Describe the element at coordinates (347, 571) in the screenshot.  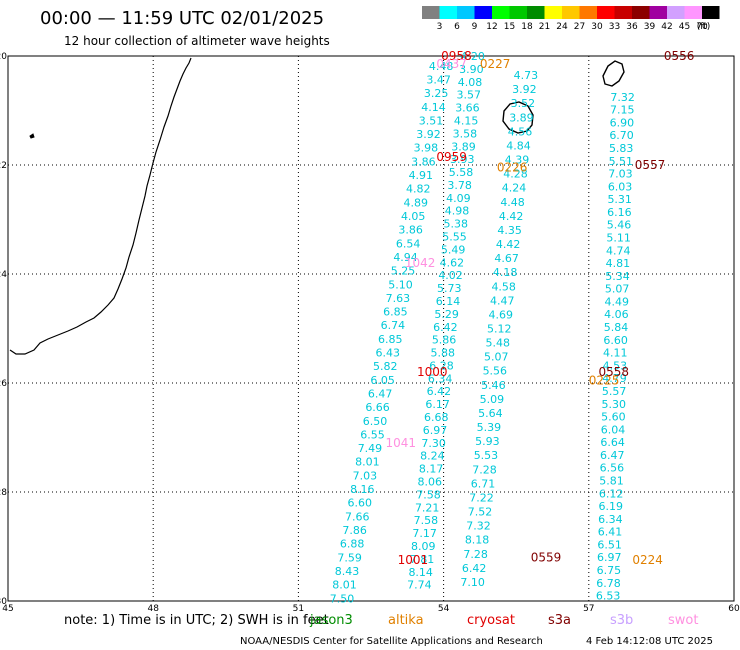
I see `swh-value: 8.43` at that location.